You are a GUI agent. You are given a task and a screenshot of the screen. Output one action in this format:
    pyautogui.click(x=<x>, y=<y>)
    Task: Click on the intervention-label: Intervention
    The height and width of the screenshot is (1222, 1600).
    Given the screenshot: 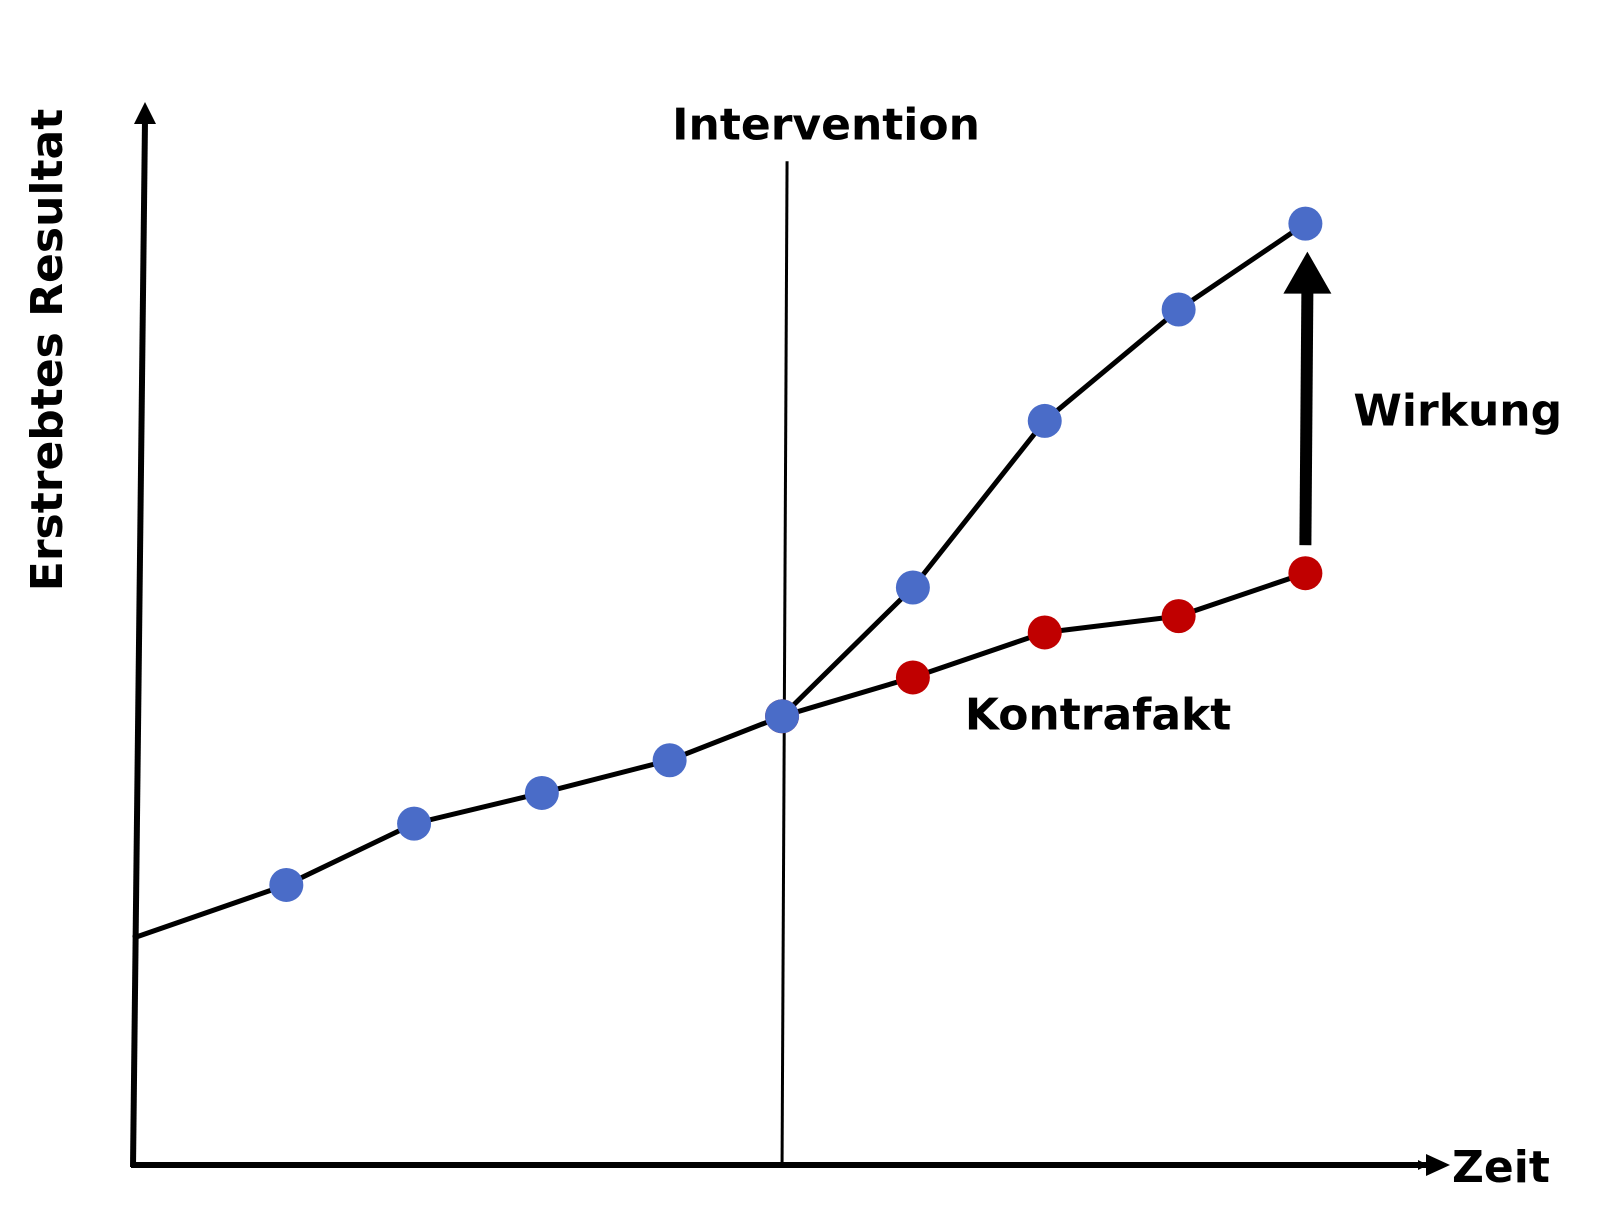 What is the action you would take?
    pyautogui.click(x=826, y=124)
    